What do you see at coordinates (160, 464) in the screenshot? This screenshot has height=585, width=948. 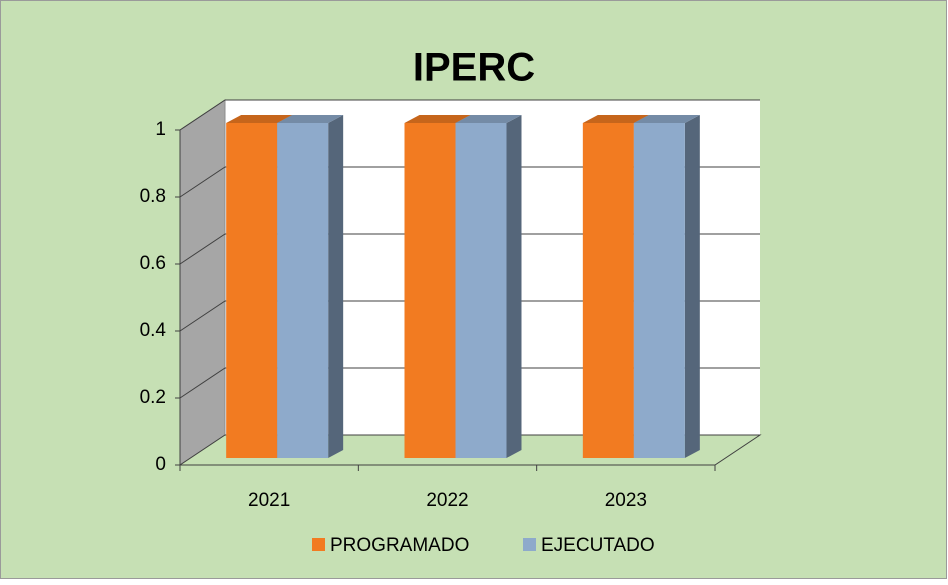 I see `y-tick-label: 0` at bounding box center [160, 464].